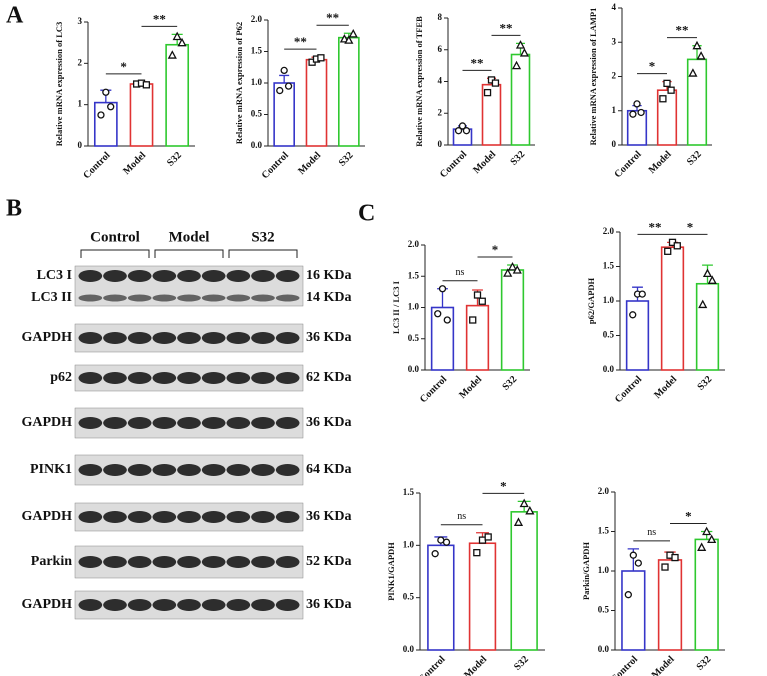 The image size is (767, 676). I want to click on y-tick-label: 4, so click(440, 81).